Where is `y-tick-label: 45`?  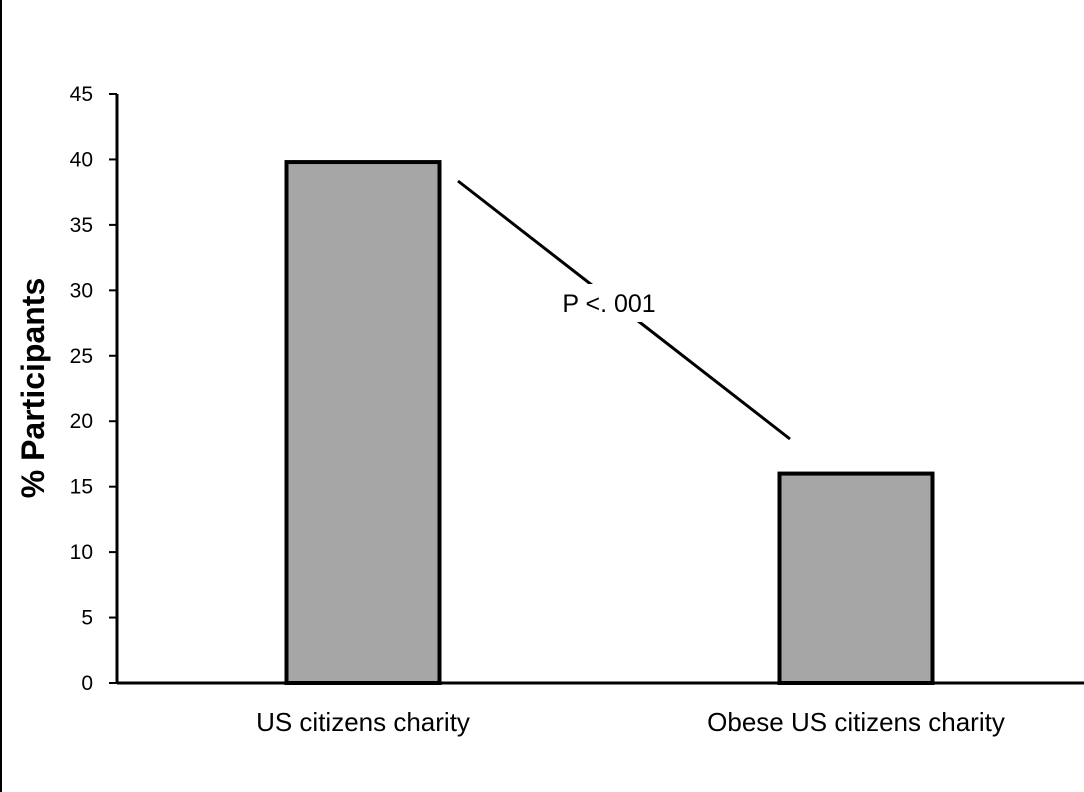 y-tick-label: 45 is located at coordinates (81, 94).